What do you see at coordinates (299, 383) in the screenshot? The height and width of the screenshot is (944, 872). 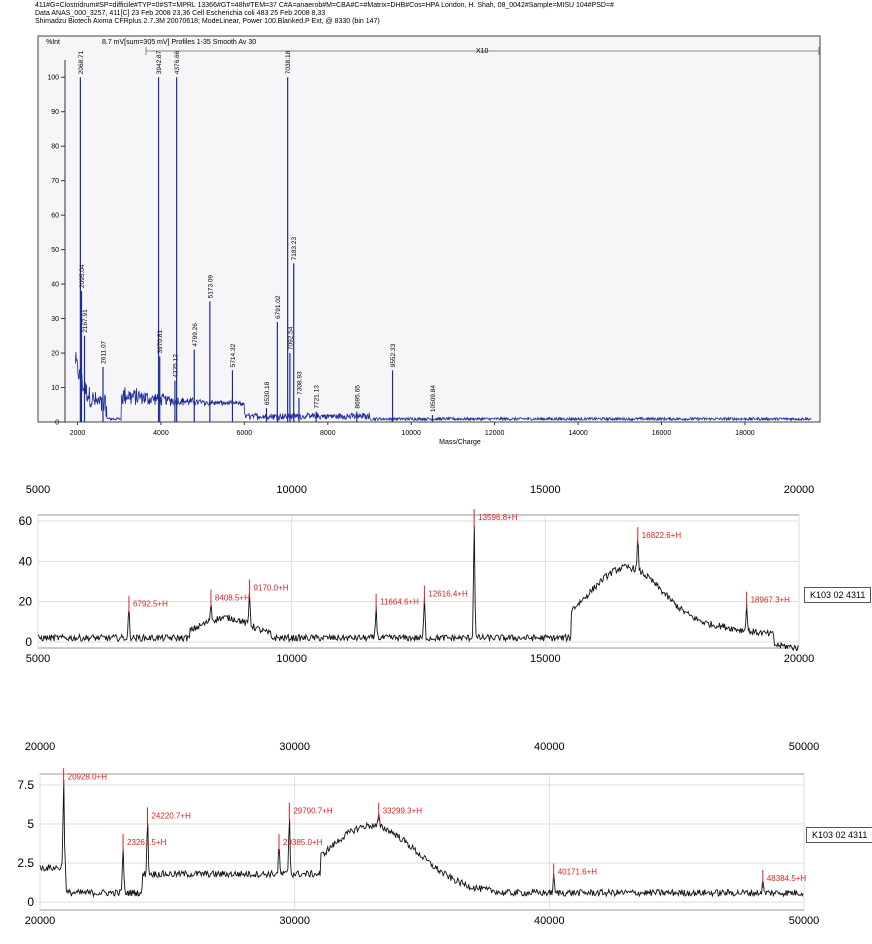 I see `peak-label: 7308.93` at bounding box center [299, 383].